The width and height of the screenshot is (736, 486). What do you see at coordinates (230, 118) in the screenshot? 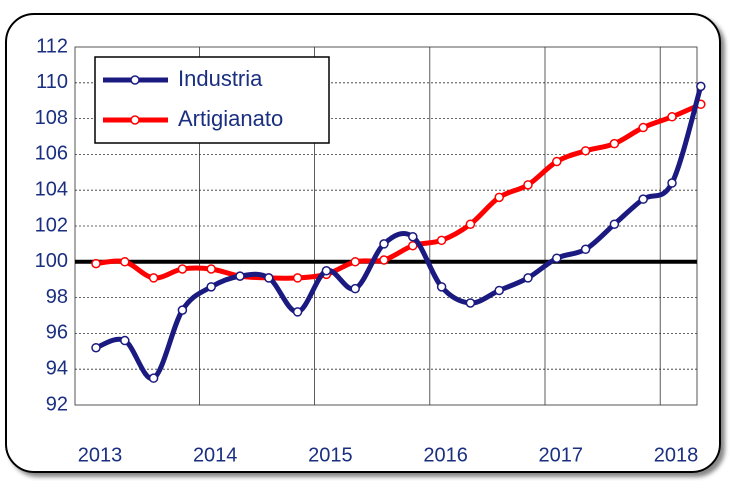
I see `legend-label: Artigianato` at bounding box center [230, 118].